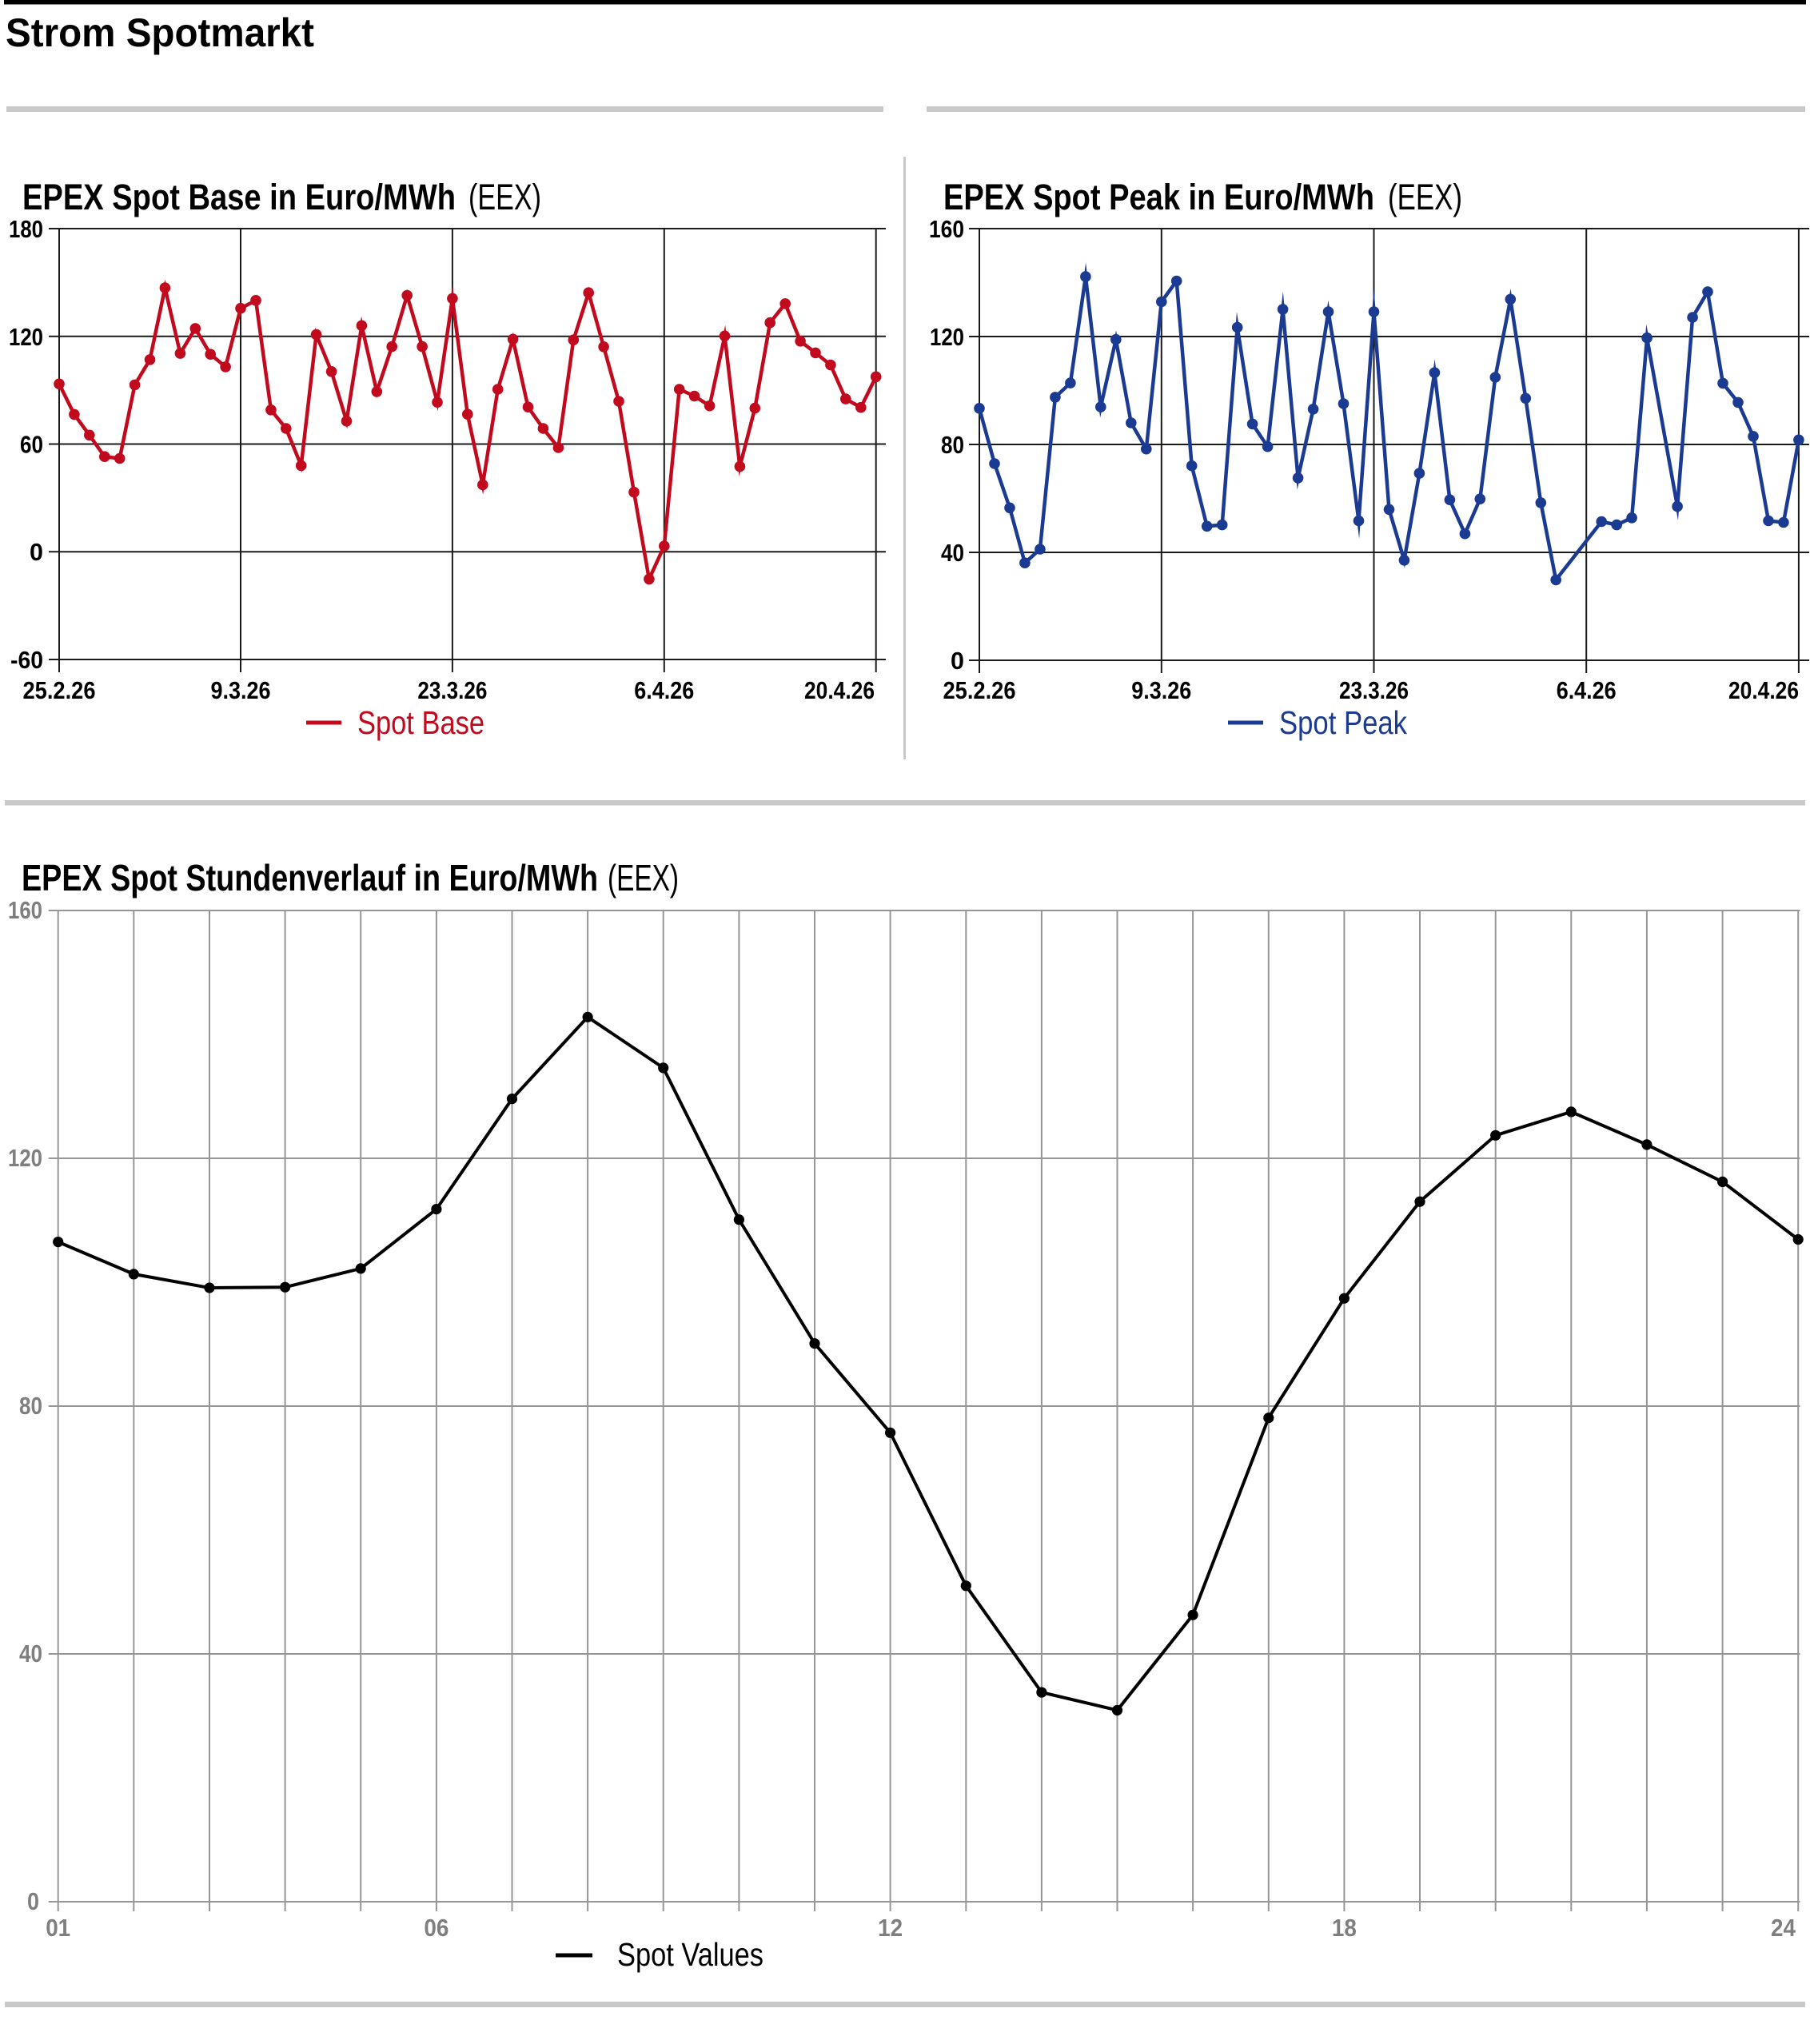 The width and height of the screenshot is (1810, 2044). What do you see at coordinates (890, 1928) in the screenshot?
I see `svg-text: 12` at bounding box center [890, 1928].